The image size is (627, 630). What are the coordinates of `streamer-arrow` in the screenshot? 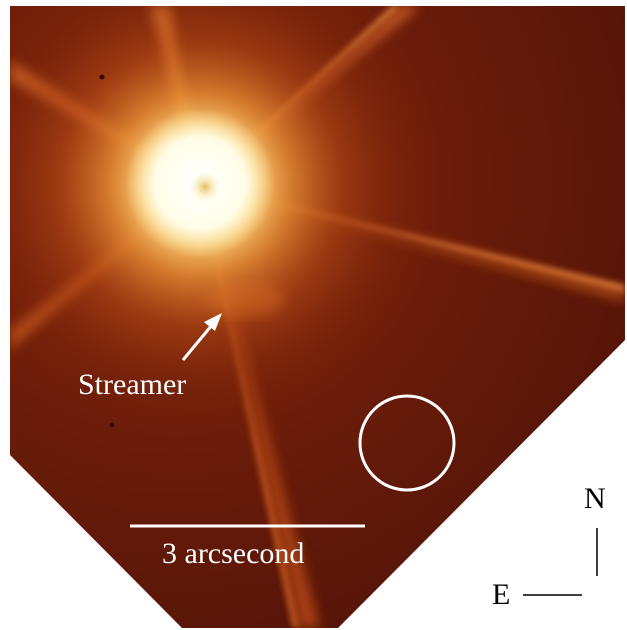 It's located at (201, 337).